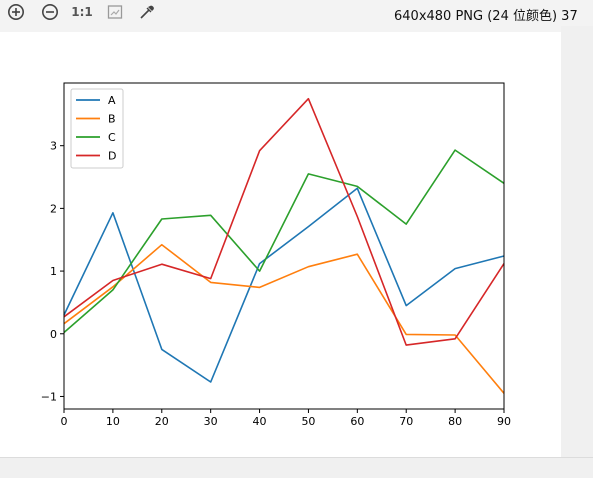  I want to click on y-tick-label: 0, so click(53, 334).